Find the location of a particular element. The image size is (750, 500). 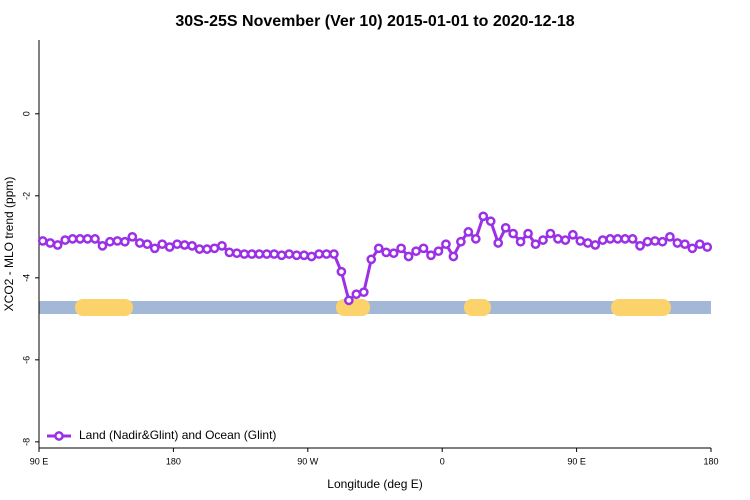

land-ocean-strip is located at coordinates (375, 307).